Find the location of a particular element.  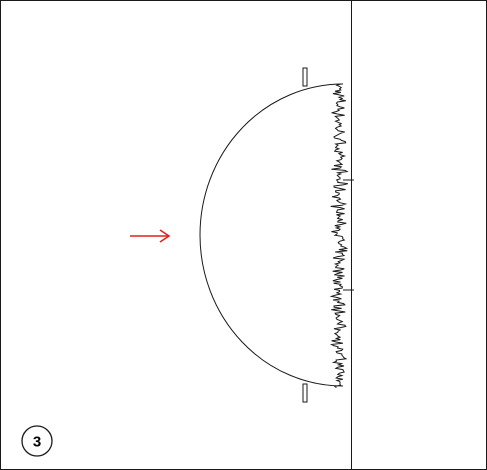

step-badge: 3 is located at coordinates (37, 441).